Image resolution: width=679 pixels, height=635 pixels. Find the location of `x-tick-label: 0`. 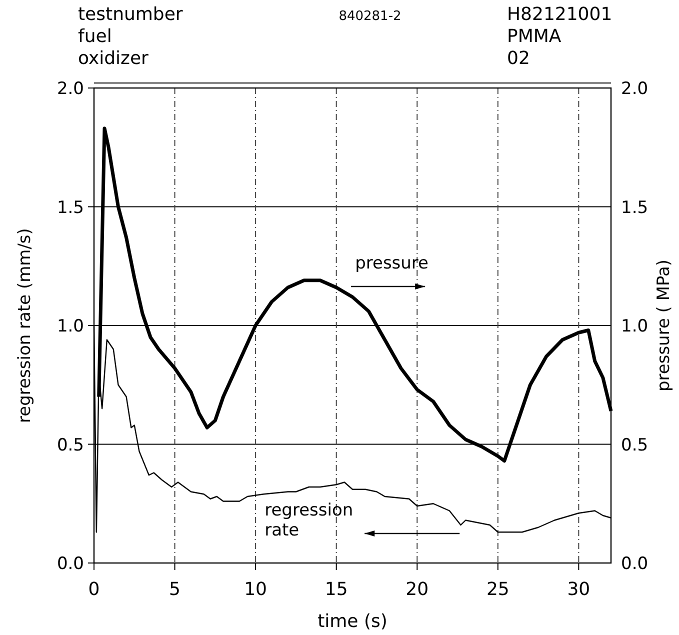

x-tick-label: 0 is located at coordinates (94, 589).